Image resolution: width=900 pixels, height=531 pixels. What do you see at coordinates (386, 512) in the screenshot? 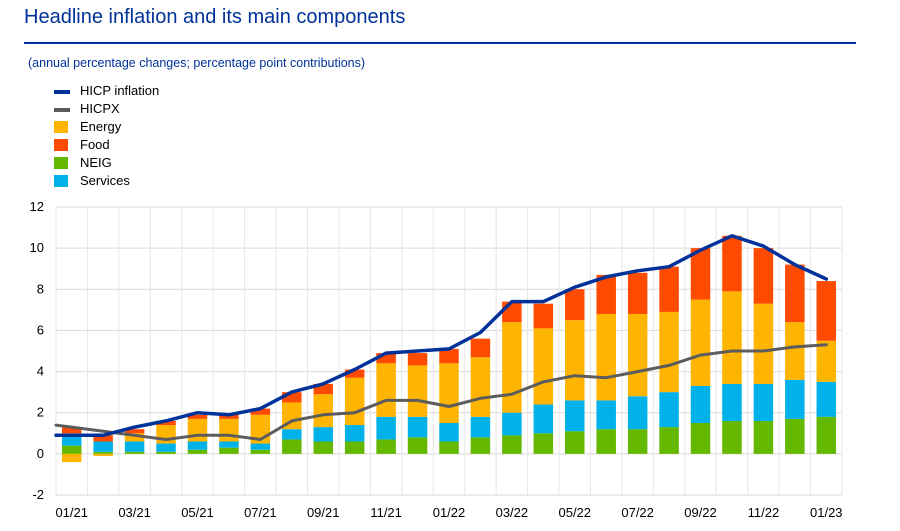
I see `x-tick-label: 11/21` at bounding box center [386, 512].